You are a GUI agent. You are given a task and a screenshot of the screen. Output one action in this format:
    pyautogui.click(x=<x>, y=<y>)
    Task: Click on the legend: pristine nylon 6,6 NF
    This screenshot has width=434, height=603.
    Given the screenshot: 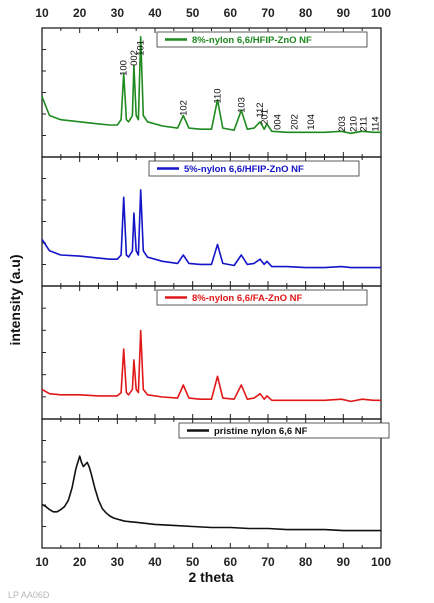 What is the action you would take?
    pyautogui.click(x=284, y=430)
    